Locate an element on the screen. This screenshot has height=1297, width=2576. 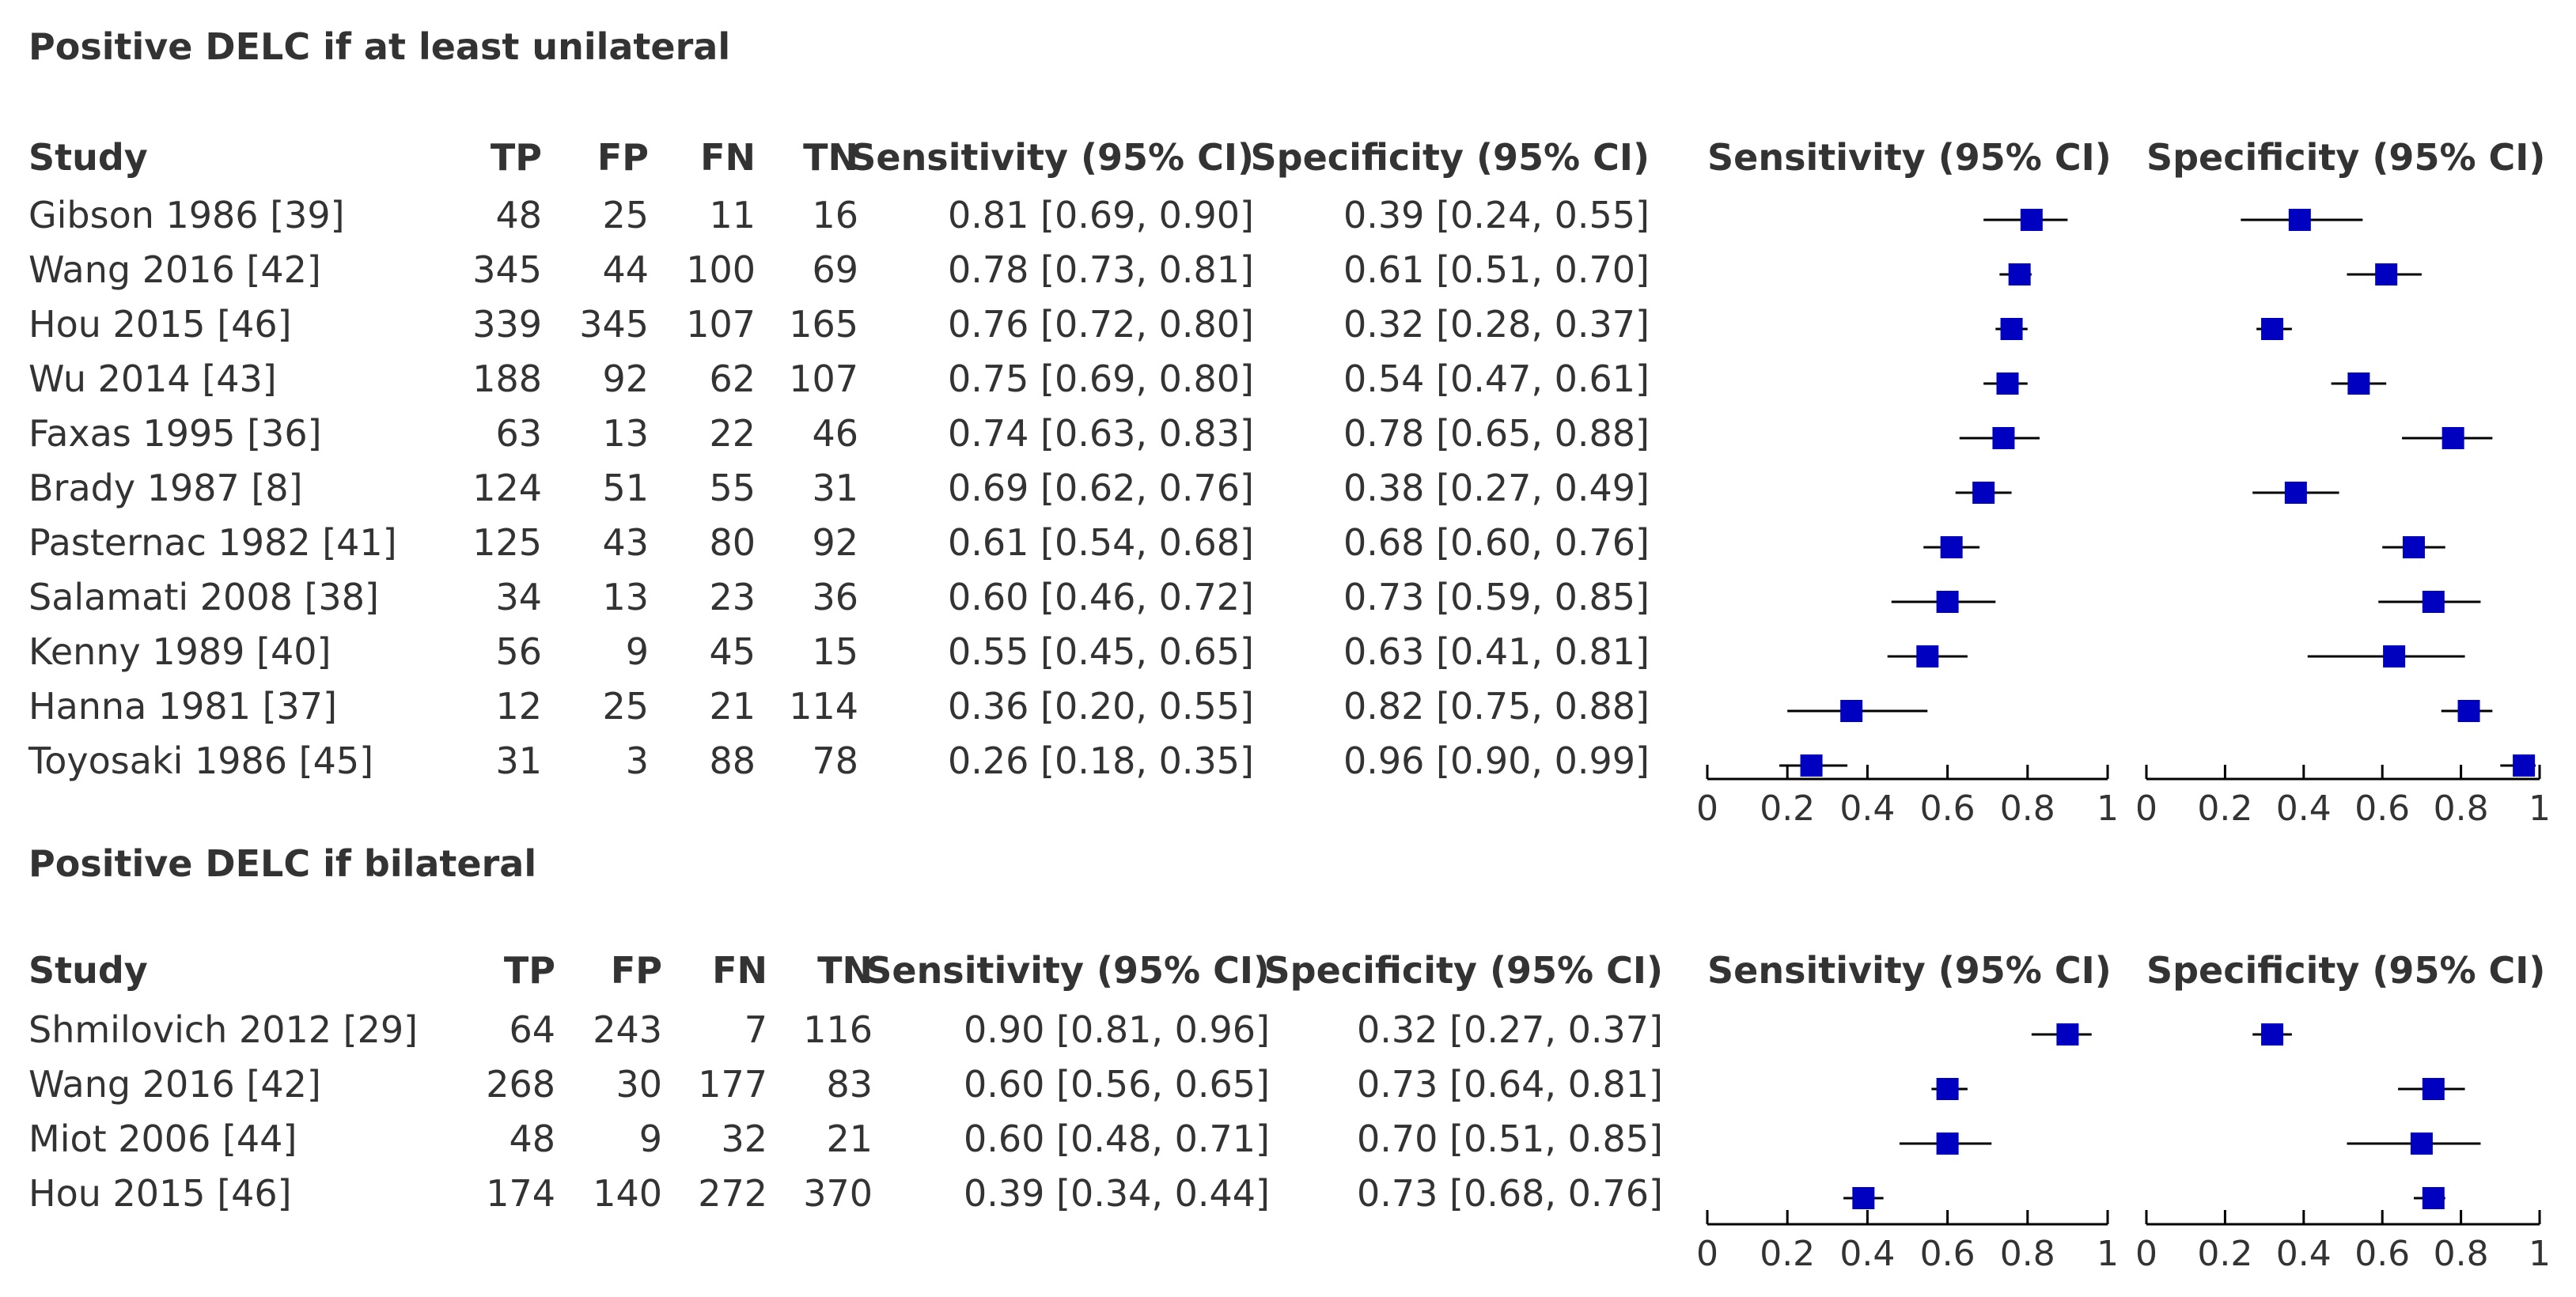
plot-header-sensitivity: Sensitivity (95% CI) is located at coordinates (1909, 157).